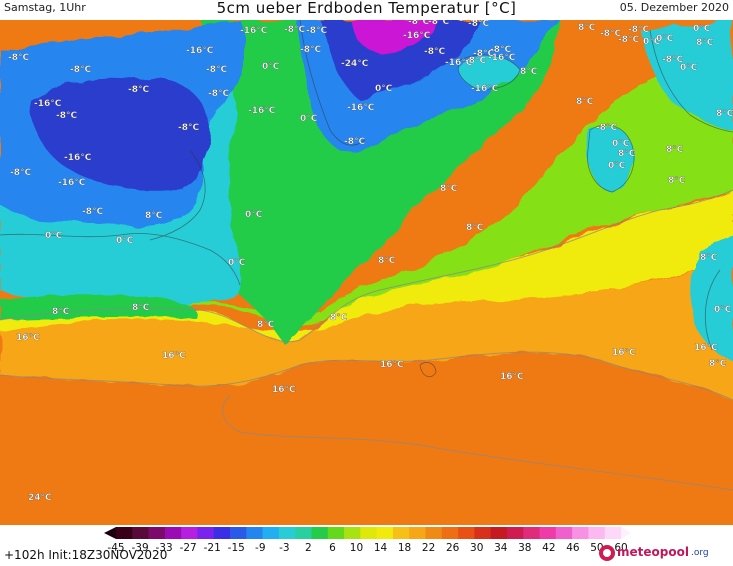 Image resolution: width=733 pixels, height=566 pixels. I want to click on temperature-label: -24°C, so click(355, 64).